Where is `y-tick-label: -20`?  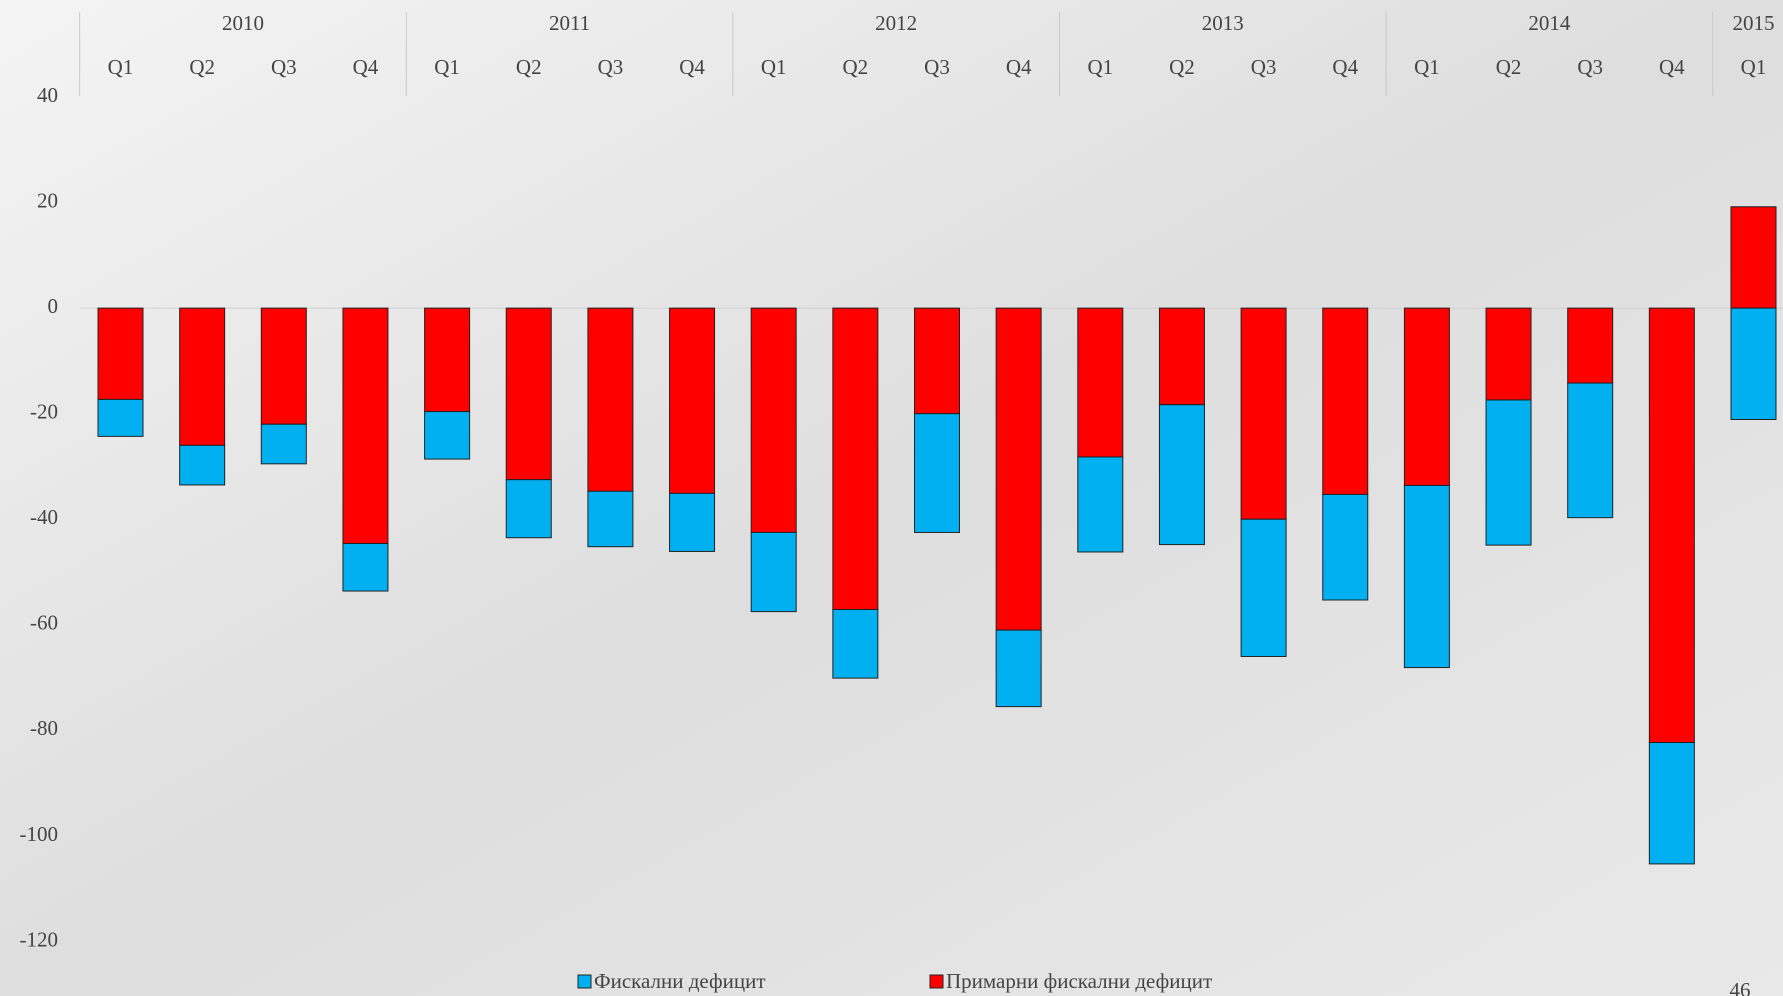 y-tick-label: -20 is located at coordinates (44, 412).